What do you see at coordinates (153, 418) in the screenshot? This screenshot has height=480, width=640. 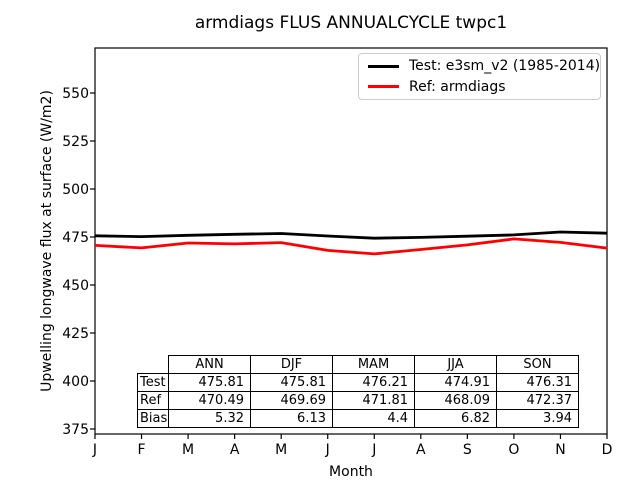 I see `table-row-label: Bias` at bounding box center [153, 418].